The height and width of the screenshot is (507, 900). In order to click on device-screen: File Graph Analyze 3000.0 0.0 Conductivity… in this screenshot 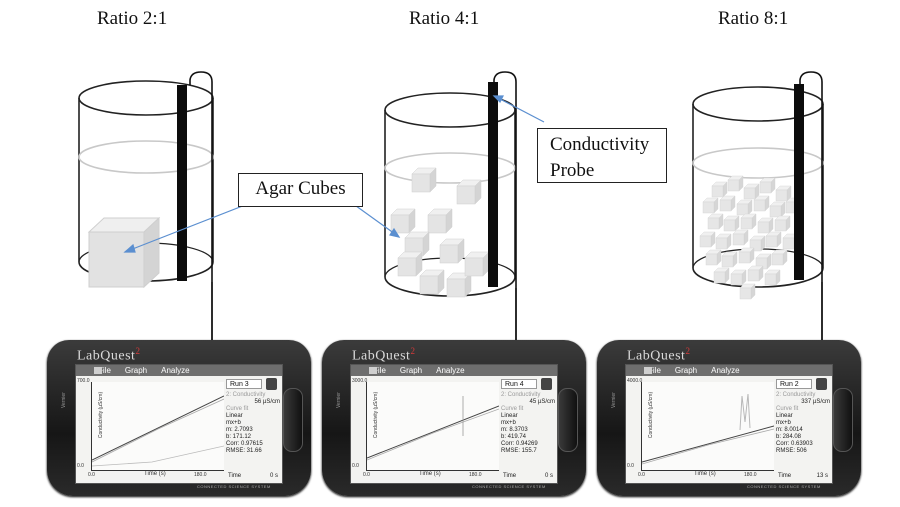, I will do `click(454, 424)`.